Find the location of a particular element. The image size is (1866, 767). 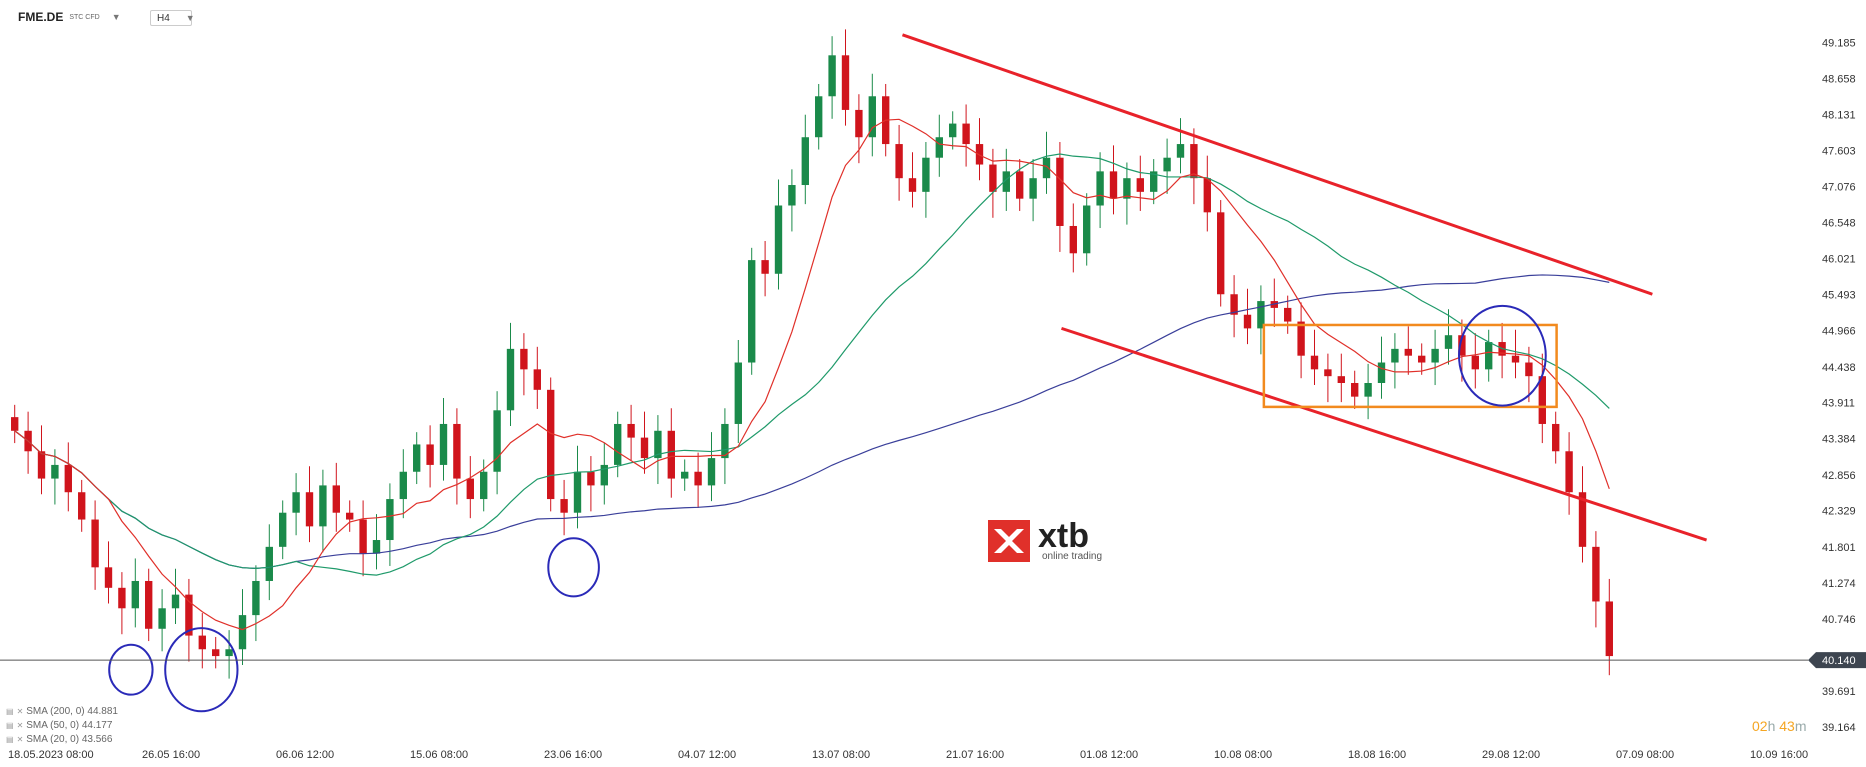

highlight-circle is located at coordinates (201, 670).